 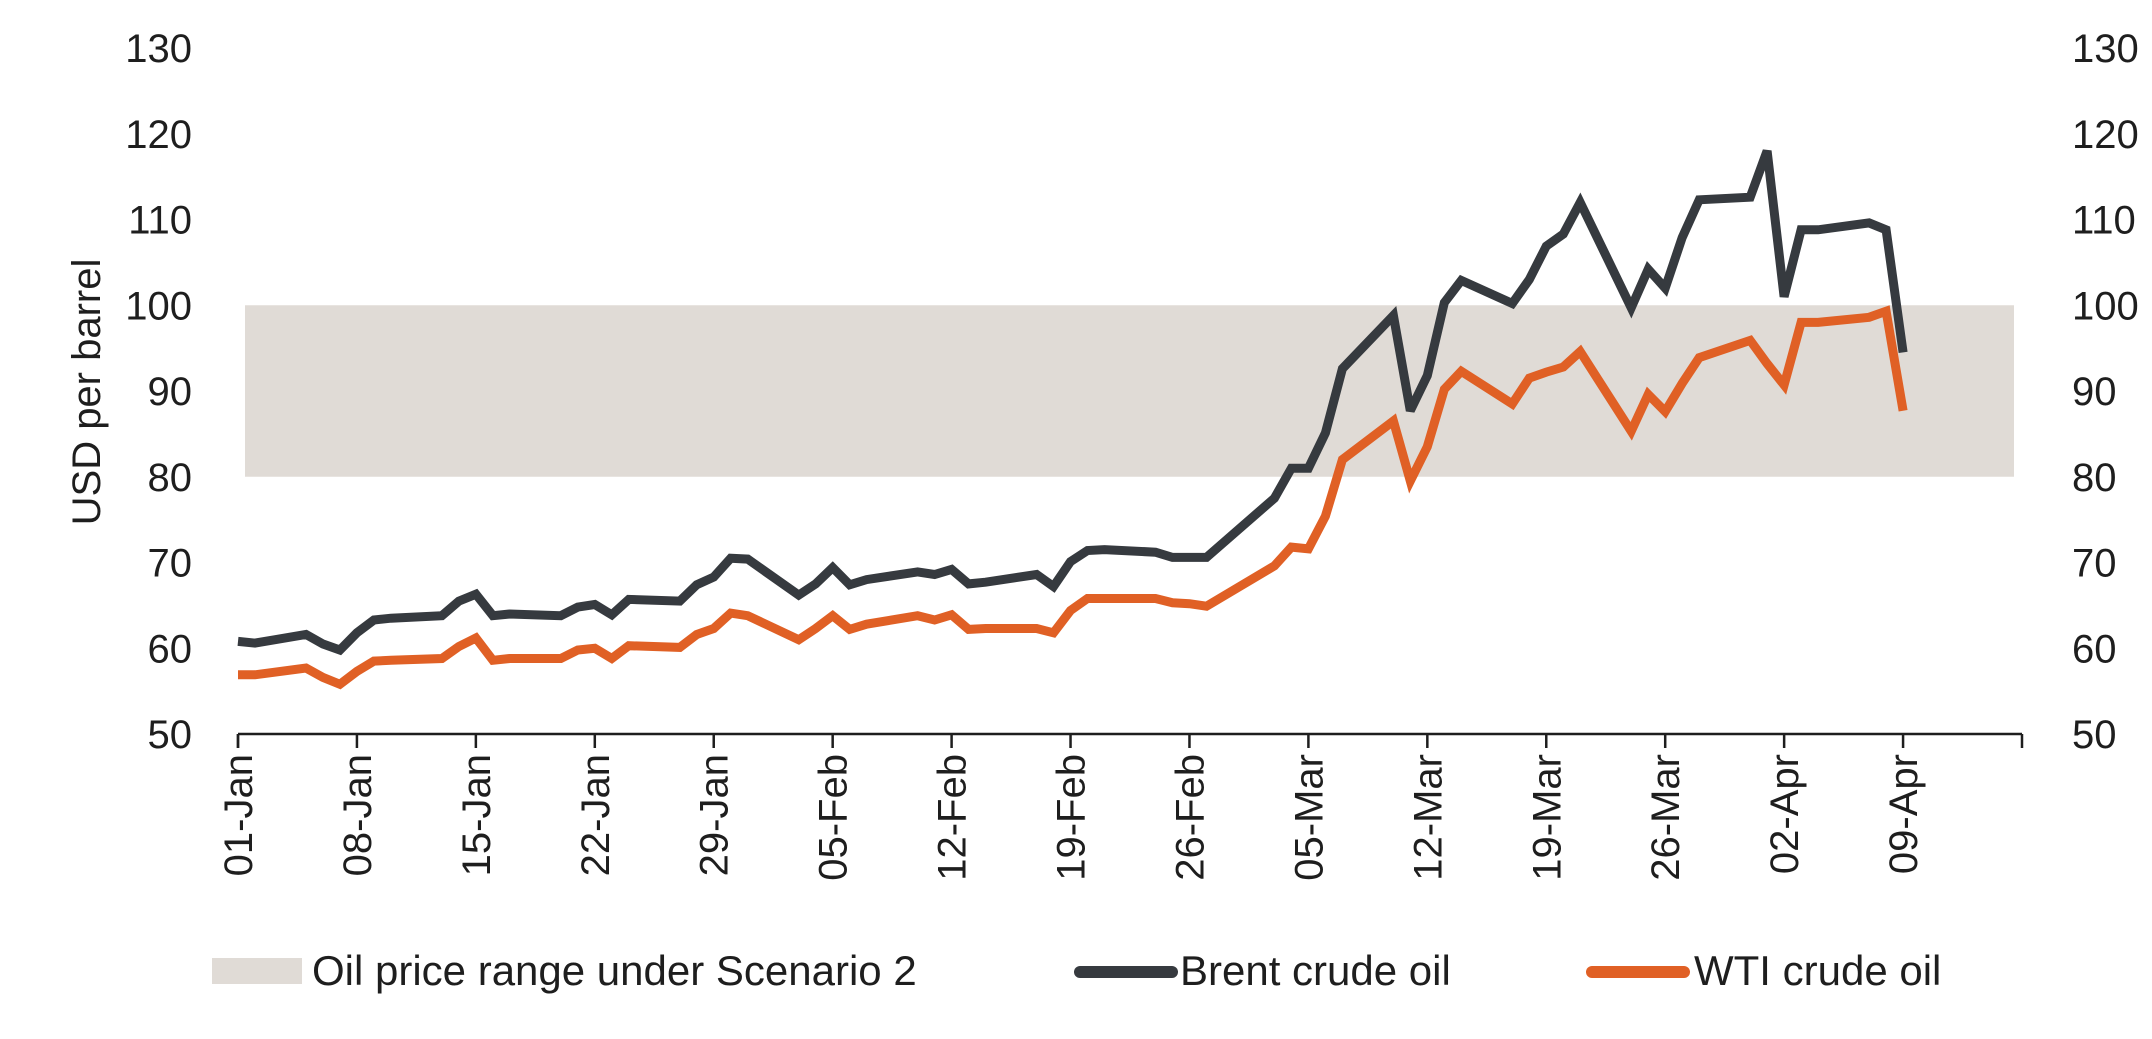 I want to click on y-tick-label-left: 70, so click(x=170, y=564).